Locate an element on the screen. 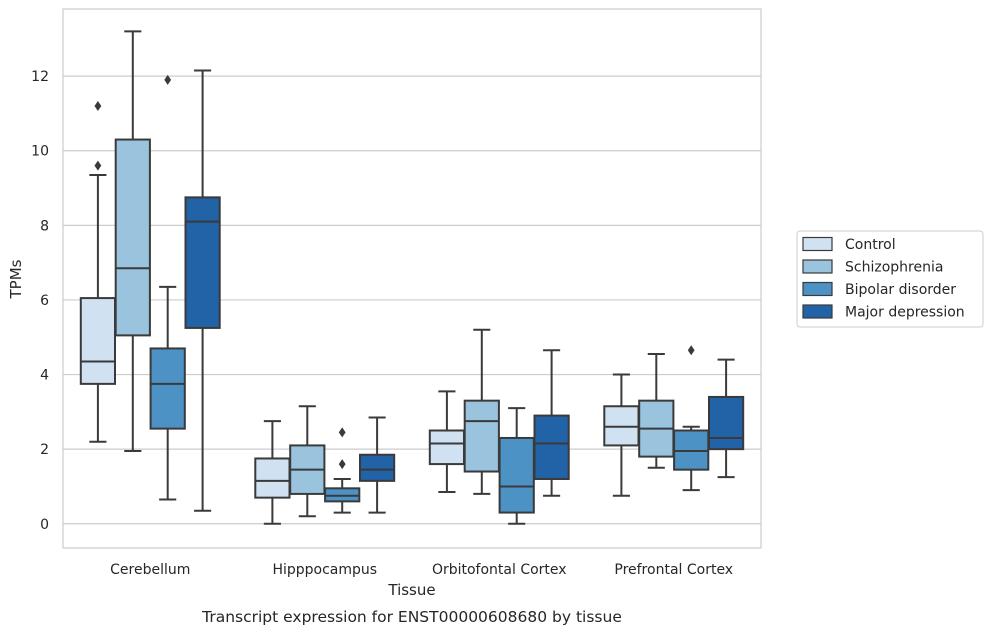 The image size is (992, 634). legend-frame is located at coordinates (890, 279).